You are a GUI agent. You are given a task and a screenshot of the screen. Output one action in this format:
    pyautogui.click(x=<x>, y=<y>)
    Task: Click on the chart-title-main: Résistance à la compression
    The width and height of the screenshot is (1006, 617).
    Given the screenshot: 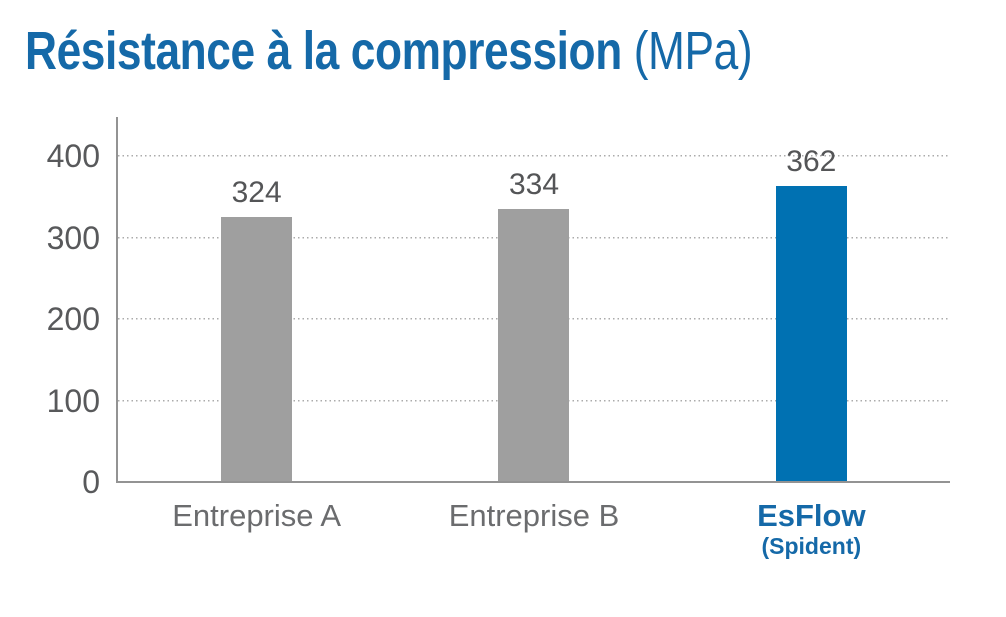 What is the action you would take?
    pyautogui.click(x=323, y=51)
    